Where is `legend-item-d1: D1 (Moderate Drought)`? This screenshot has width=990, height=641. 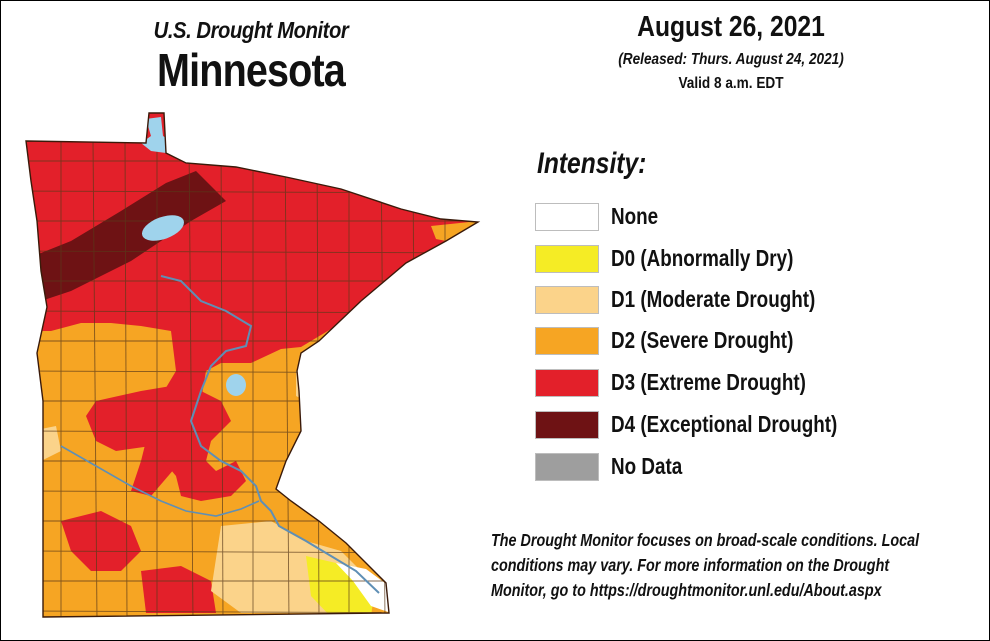
legend-item-d1: D1 (Moderate Drought) is located at coordinates (715, 300).